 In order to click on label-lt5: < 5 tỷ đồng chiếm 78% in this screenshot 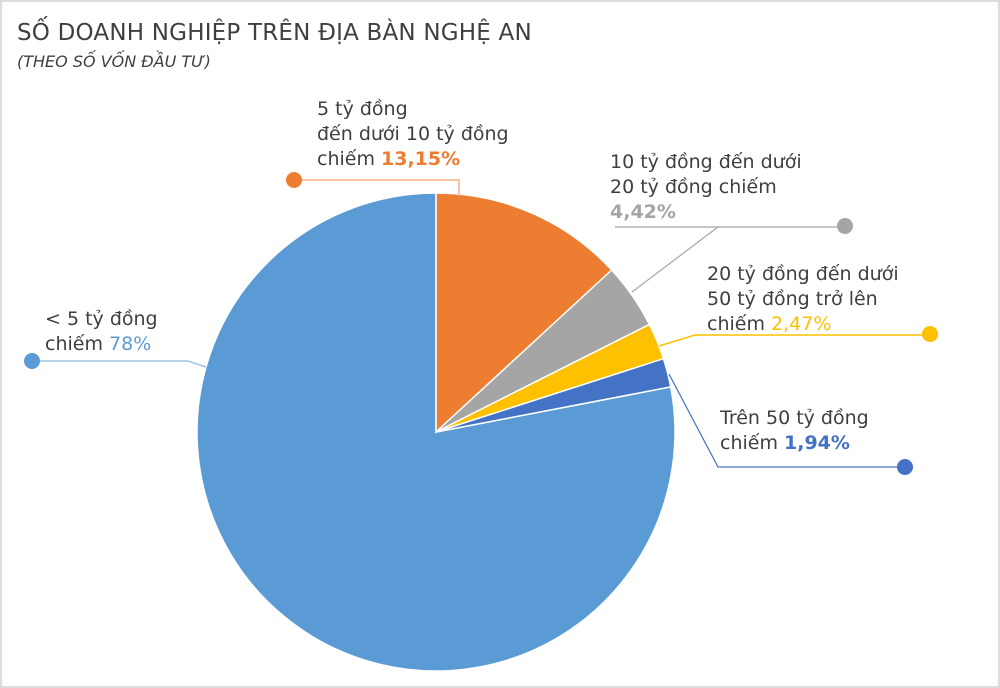, I will do `click(101, 332)`.